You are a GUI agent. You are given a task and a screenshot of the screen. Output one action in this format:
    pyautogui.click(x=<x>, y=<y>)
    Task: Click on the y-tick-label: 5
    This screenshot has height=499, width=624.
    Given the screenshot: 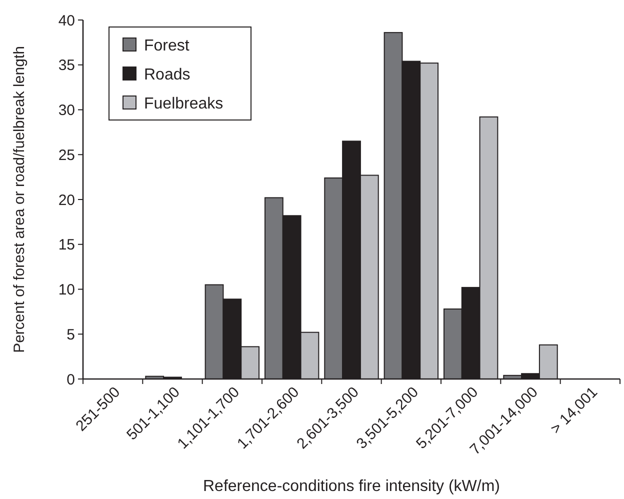 What is the action you would take?
    pyautogui.click(x=70, y=335)
    